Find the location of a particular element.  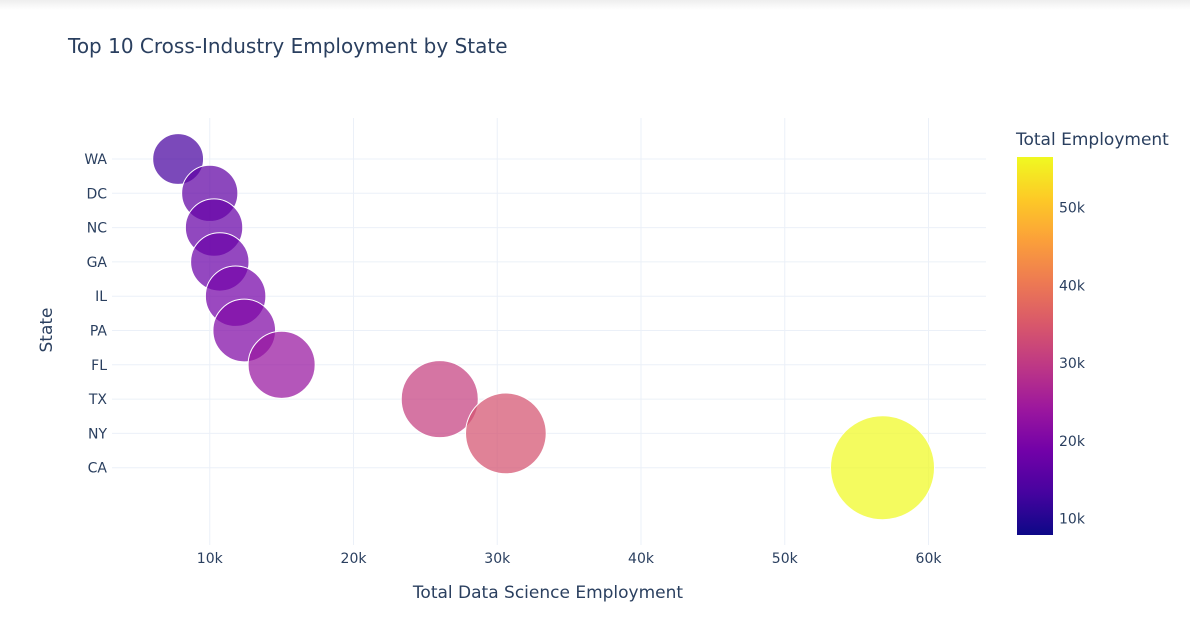

x-tick-label: 50k is located at coordinates (785, 559).